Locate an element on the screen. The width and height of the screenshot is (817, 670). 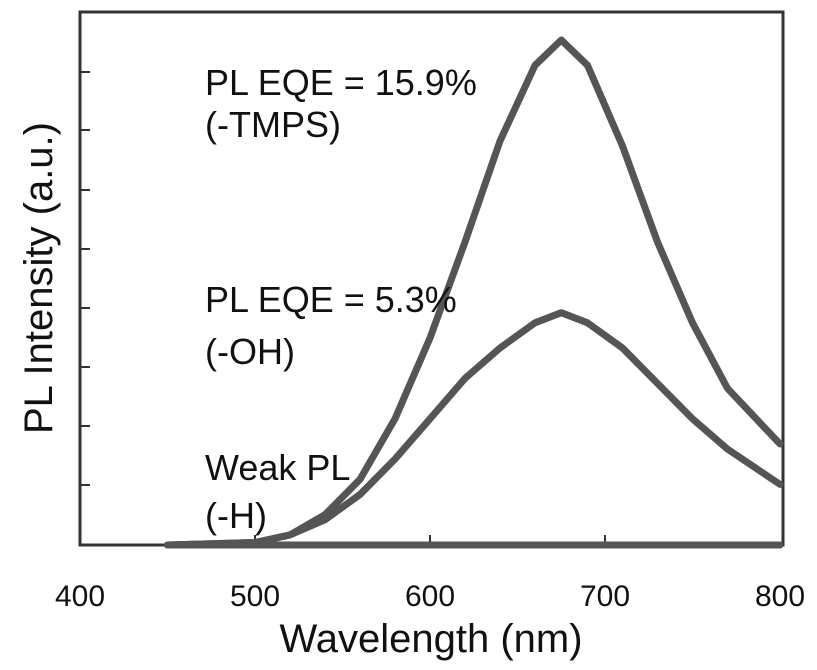
annotation-1-line1: PL EQE = 5.3% is located at coordinates (331, 299).